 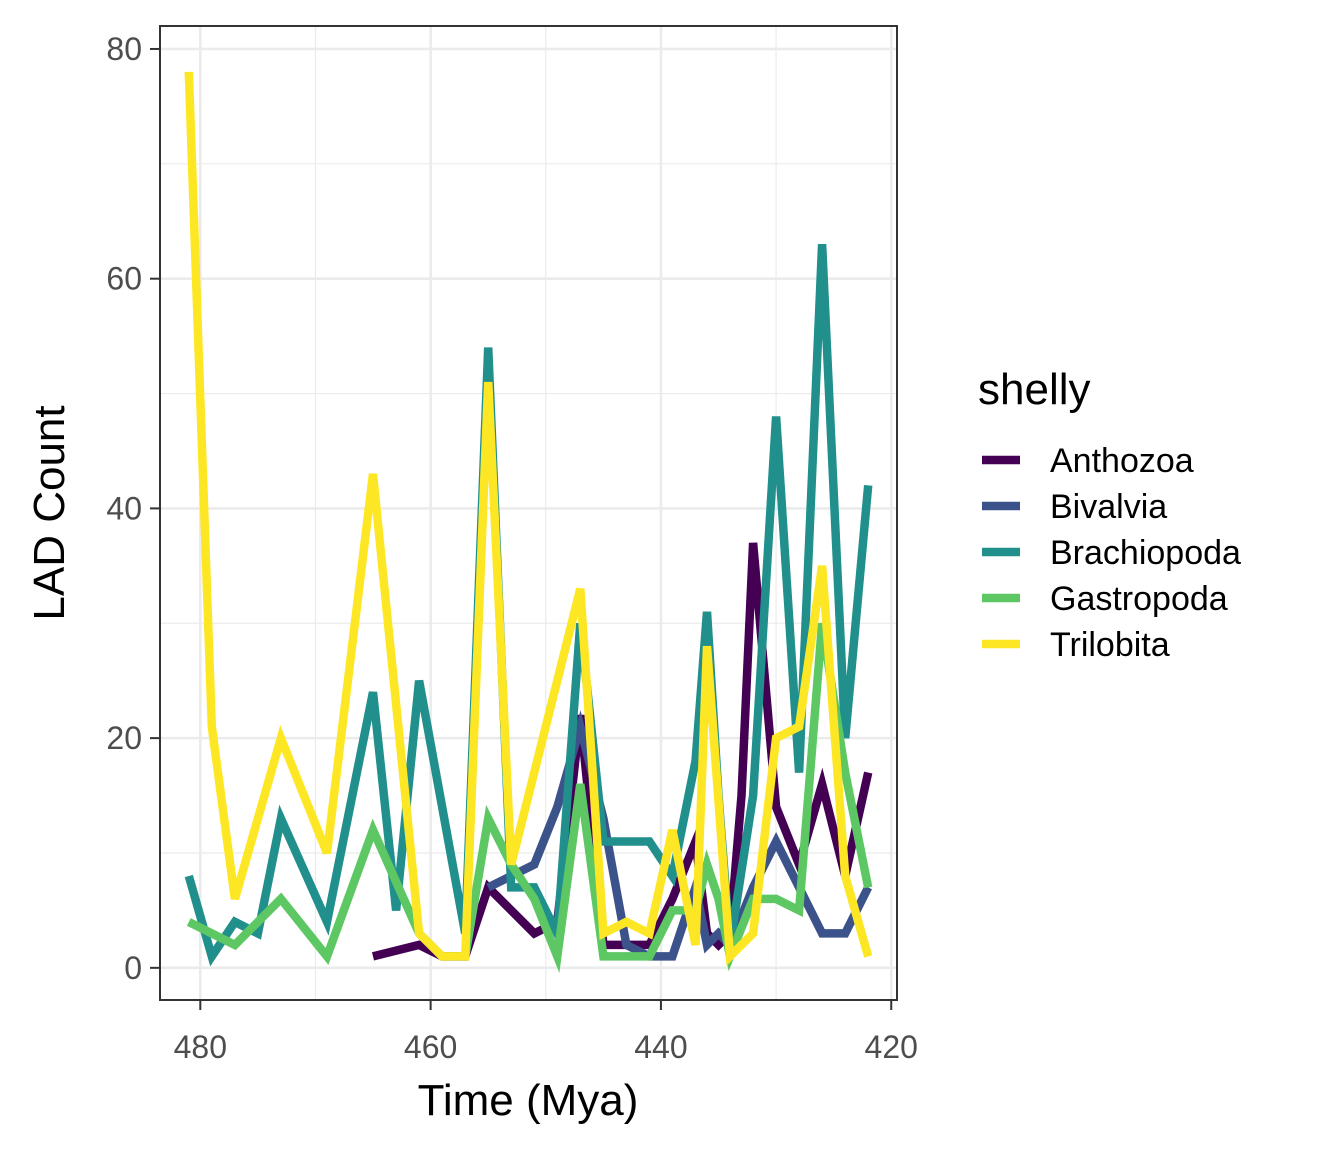 I want to click on y-axis: 0 20 40 60 80, so click(x=133, y=508).